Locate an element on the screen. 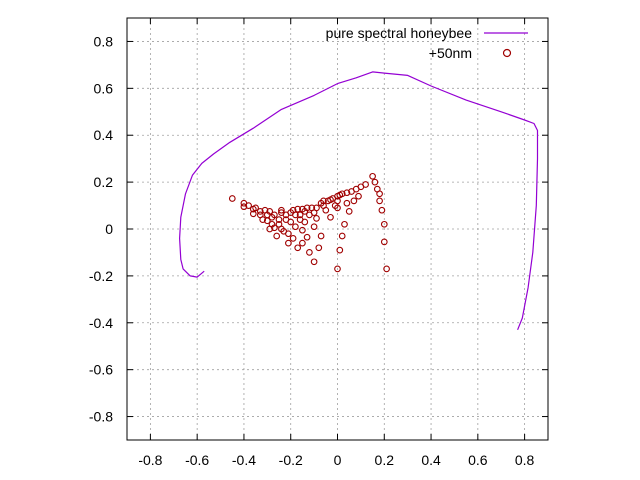 The image size is (640, 480). x-tick-label: 0.4 is located at coordinates (431, 460).